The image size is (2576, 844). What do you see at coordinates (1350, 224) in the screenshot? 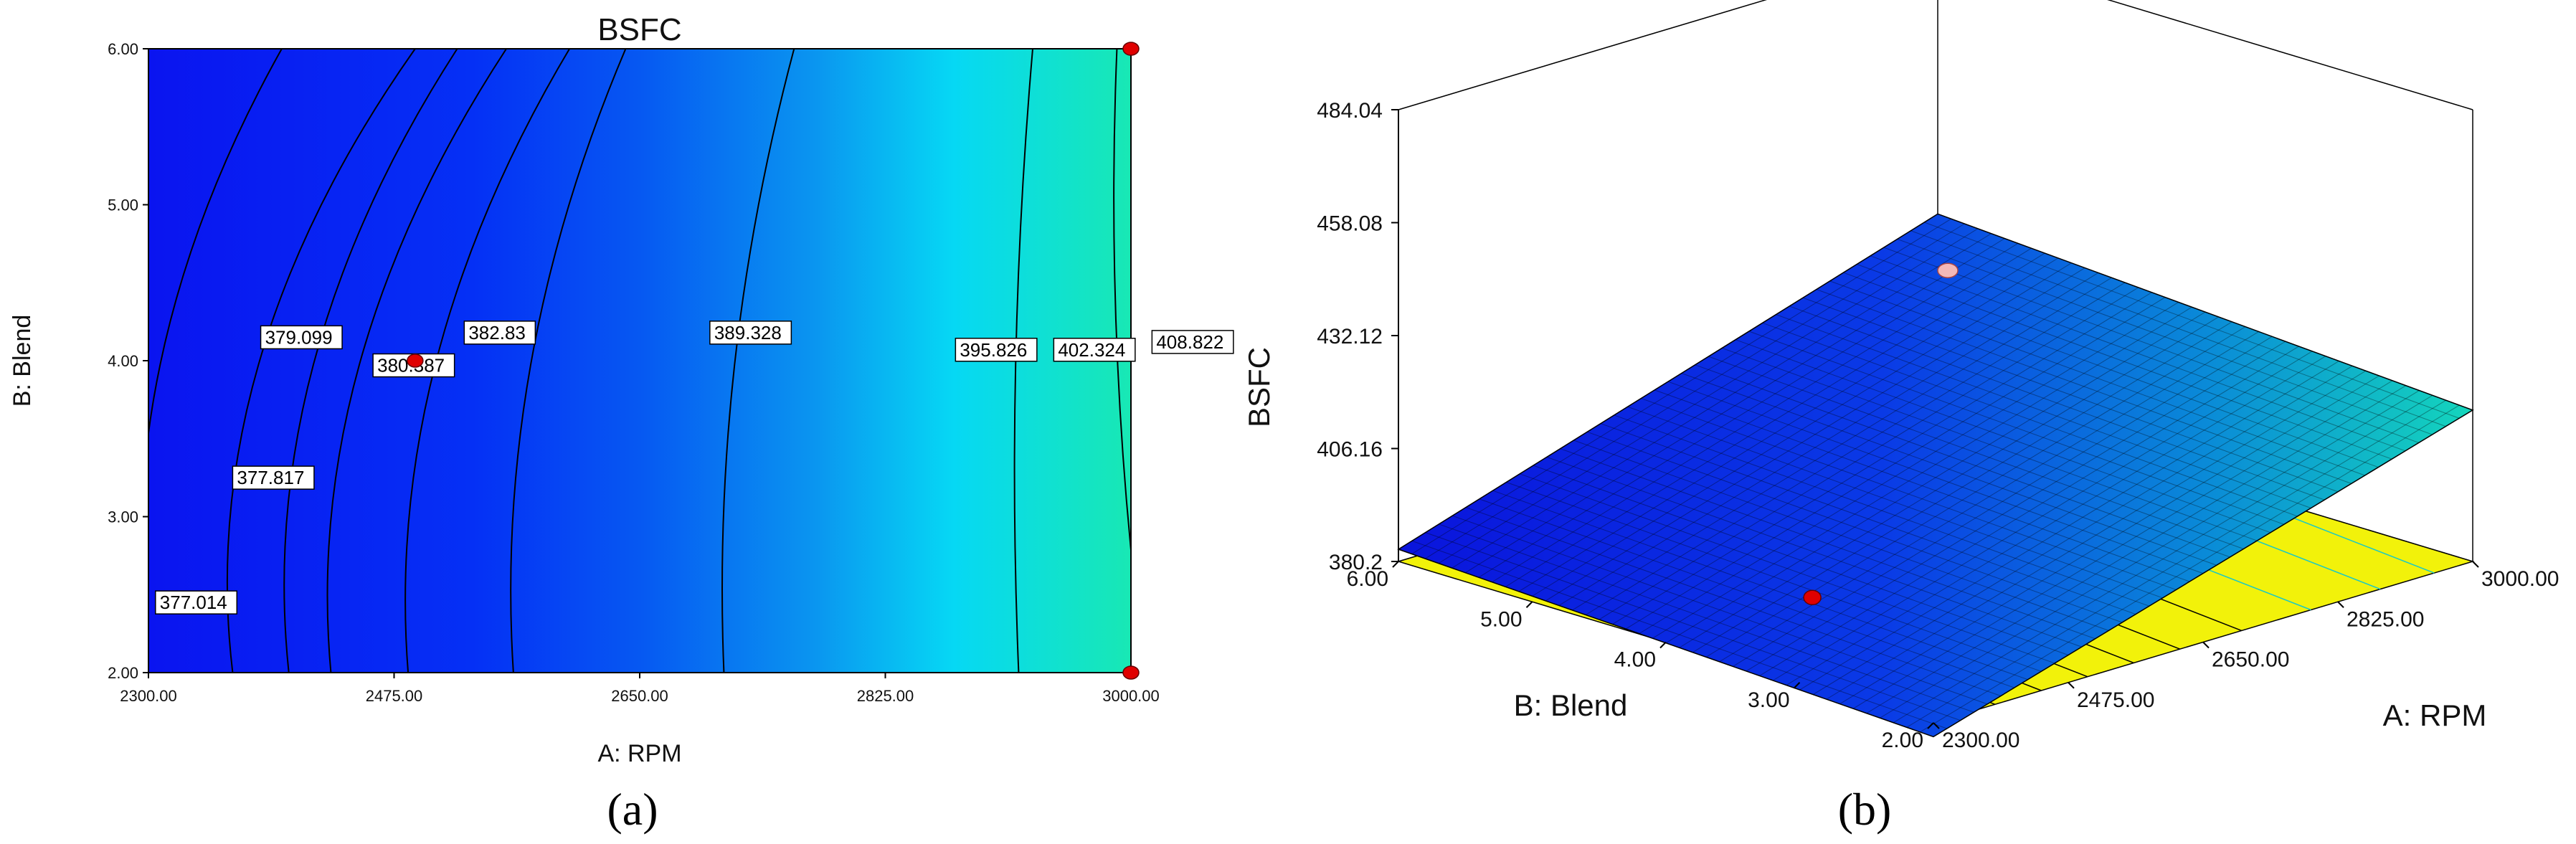
I see `z-tick-label: 458.08` at bounding box center [1350, 224].